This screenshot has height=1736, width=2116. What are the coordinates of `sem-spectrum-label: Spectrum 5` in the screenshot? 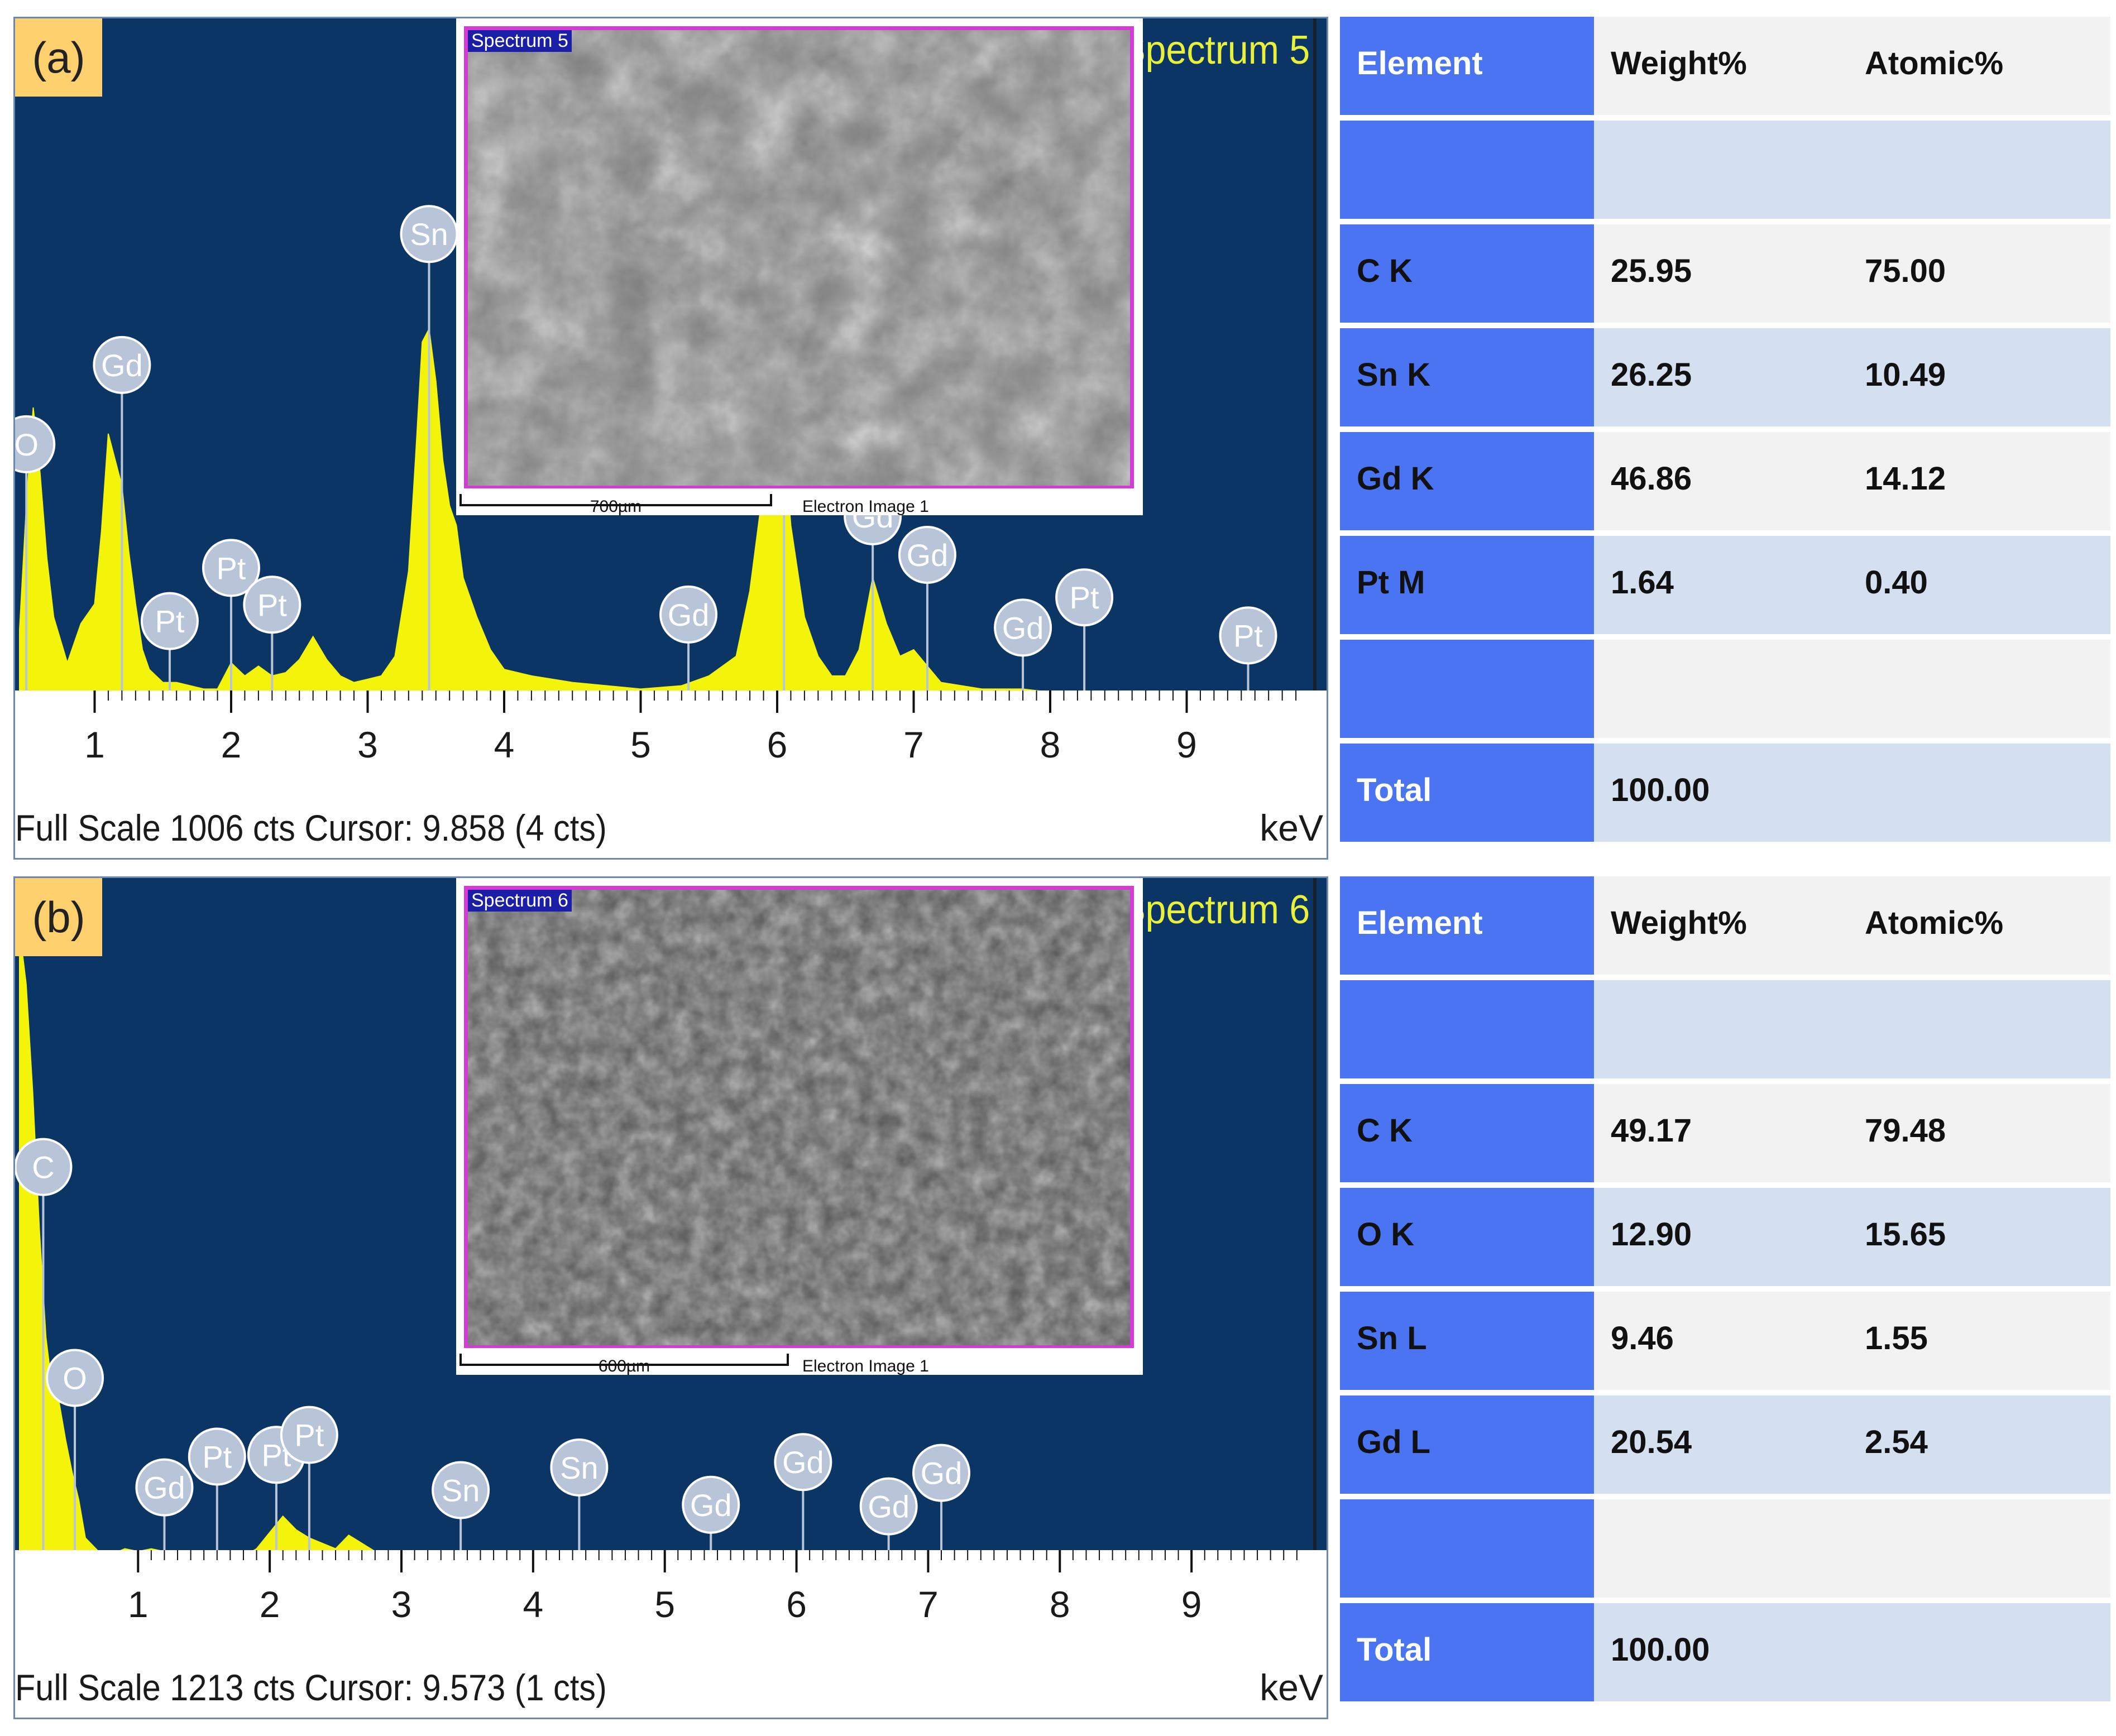 It's located at (520, 41).